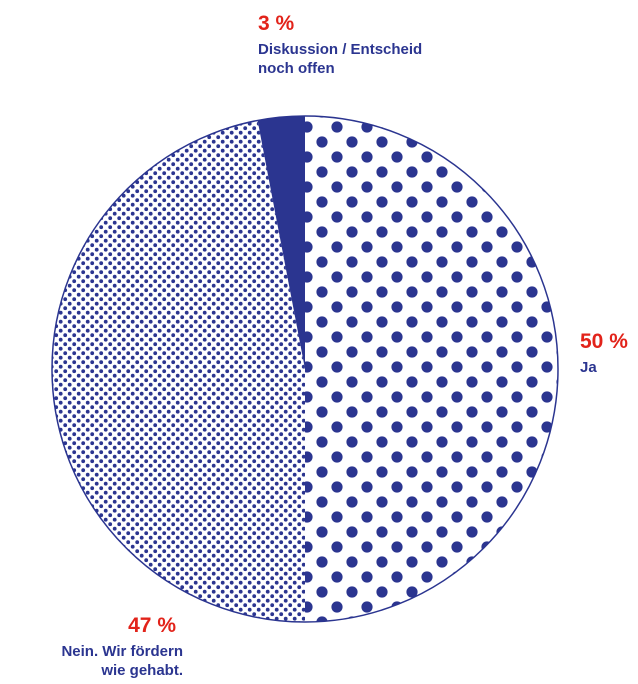  Describe the element at coordinates (276, 23) in the screenshot. I see `slice-percent-undecided: 3 %` at that location.